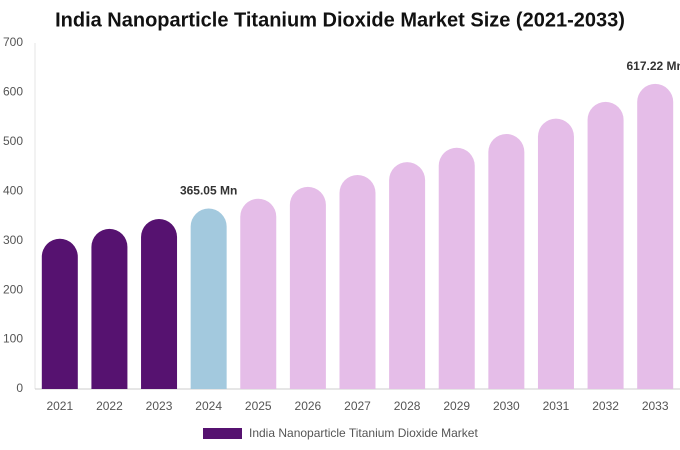 The height and width of the screenshot is (450, 680). What do you see at coordinates (13, 92) in the screenshot?
I see `y-tick-label: 600` at bounding box center [13, 92].